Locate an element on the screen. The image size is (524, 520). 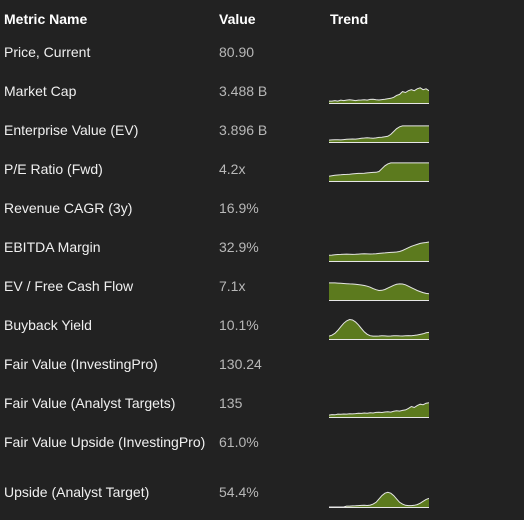
table-row: EBITDA Margin 32.9% is located at coordinates (262, 255).